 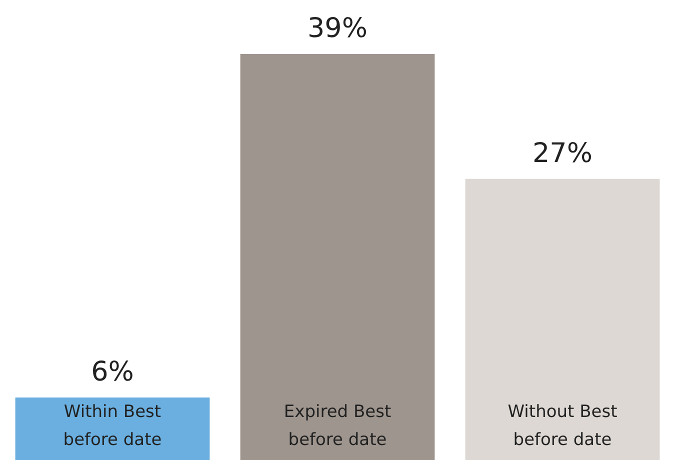 I want to click on data-label: 27%, so click(x=562, y=153).